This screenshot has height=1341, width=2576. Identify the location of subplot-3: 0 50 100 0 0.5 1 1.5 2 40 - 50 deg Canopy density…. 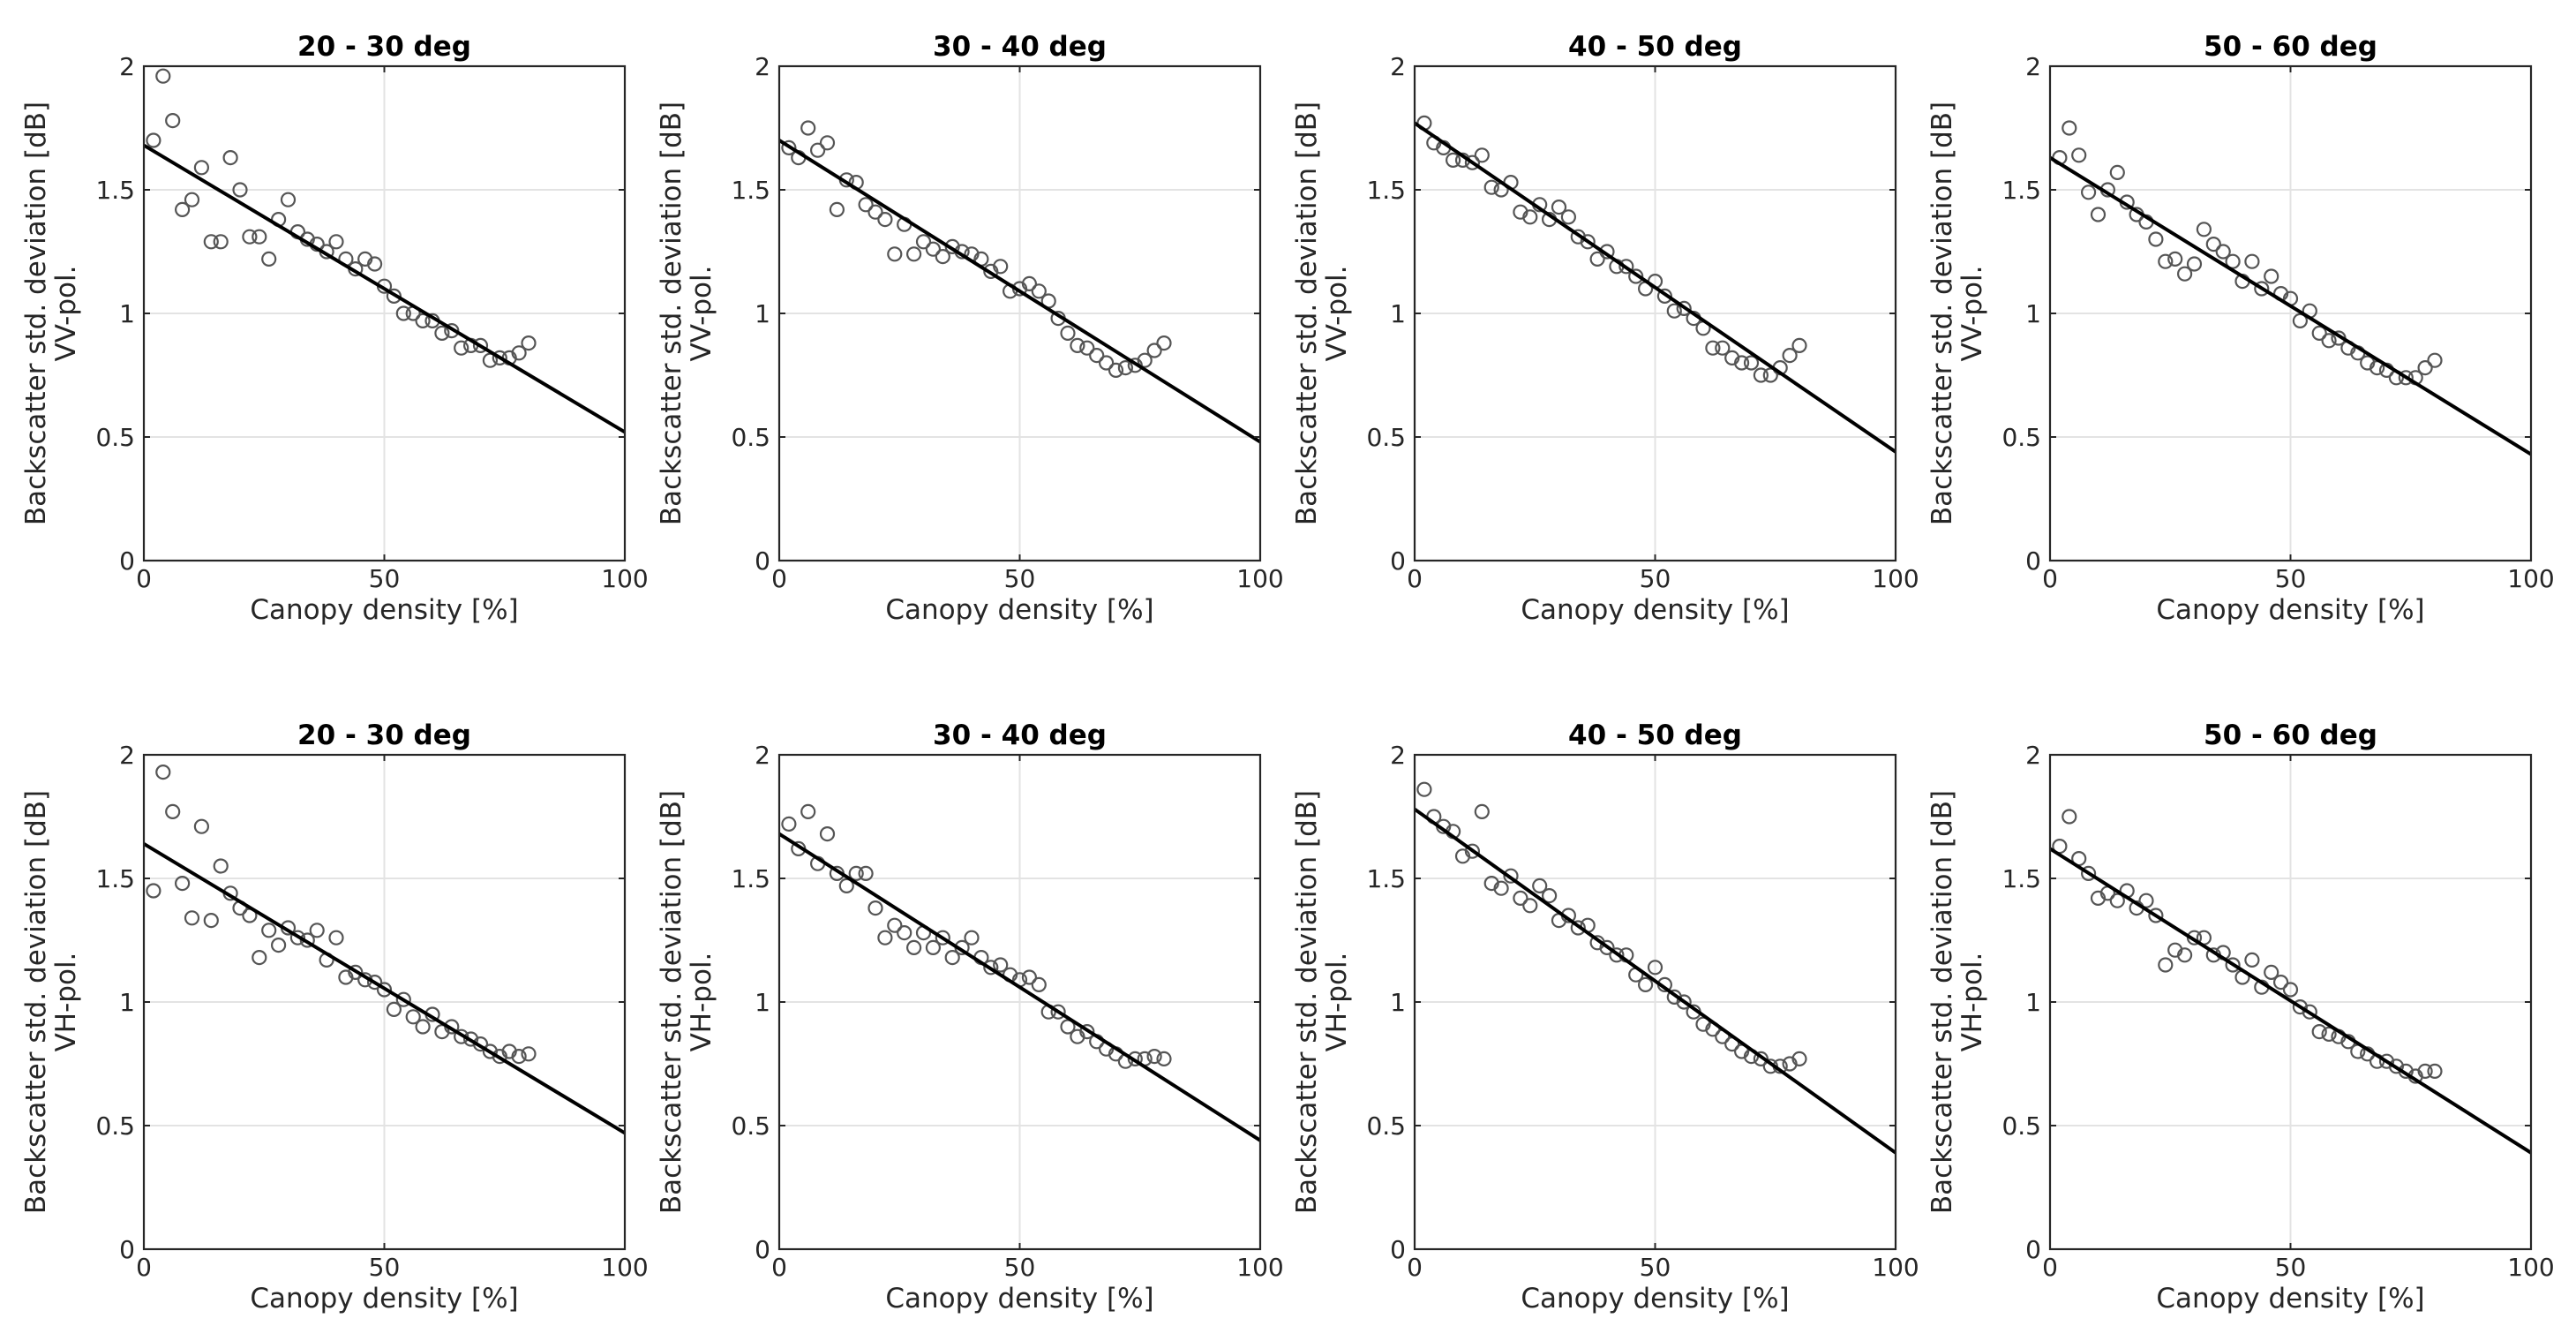
(1605, 328).